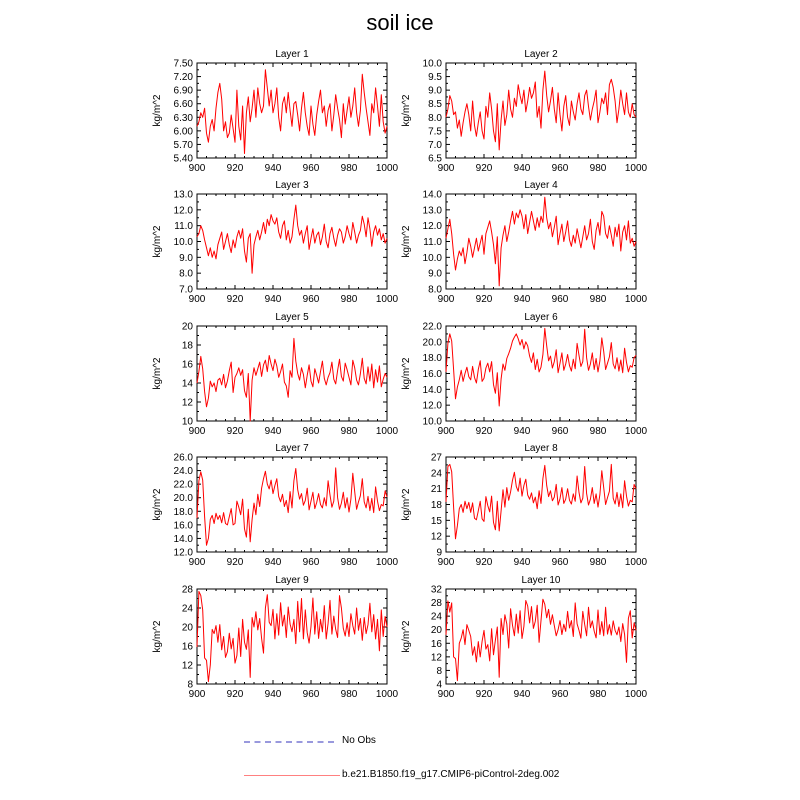 Image resolution: width=800 pixels, height=800 pixels. Describe the element at coordinates (183, 226) in the screenshot. I see `y-tick-label: 11.0` at that location.